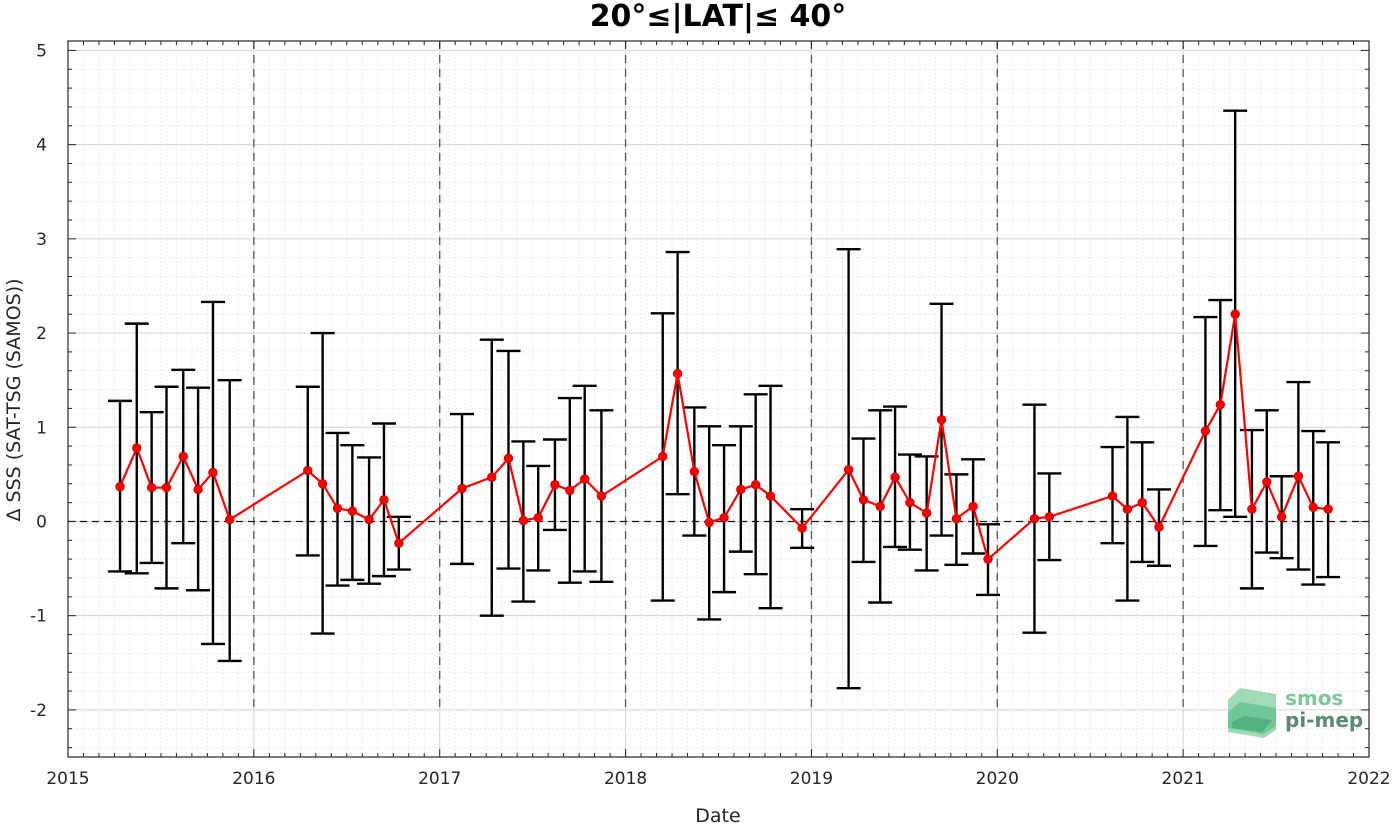 The image size is (1395, 825). I want to click on y-tick-labels: -2 -1 0 1 2 3 4 5, so click(38, 380).